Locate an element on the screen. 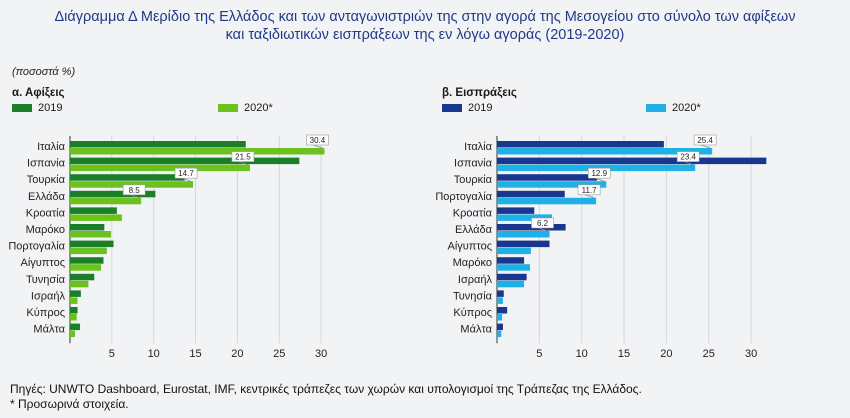 The height and width of the screenshot is (418, 850). category-label: Τυνησία is located at coordinates (473, 296).